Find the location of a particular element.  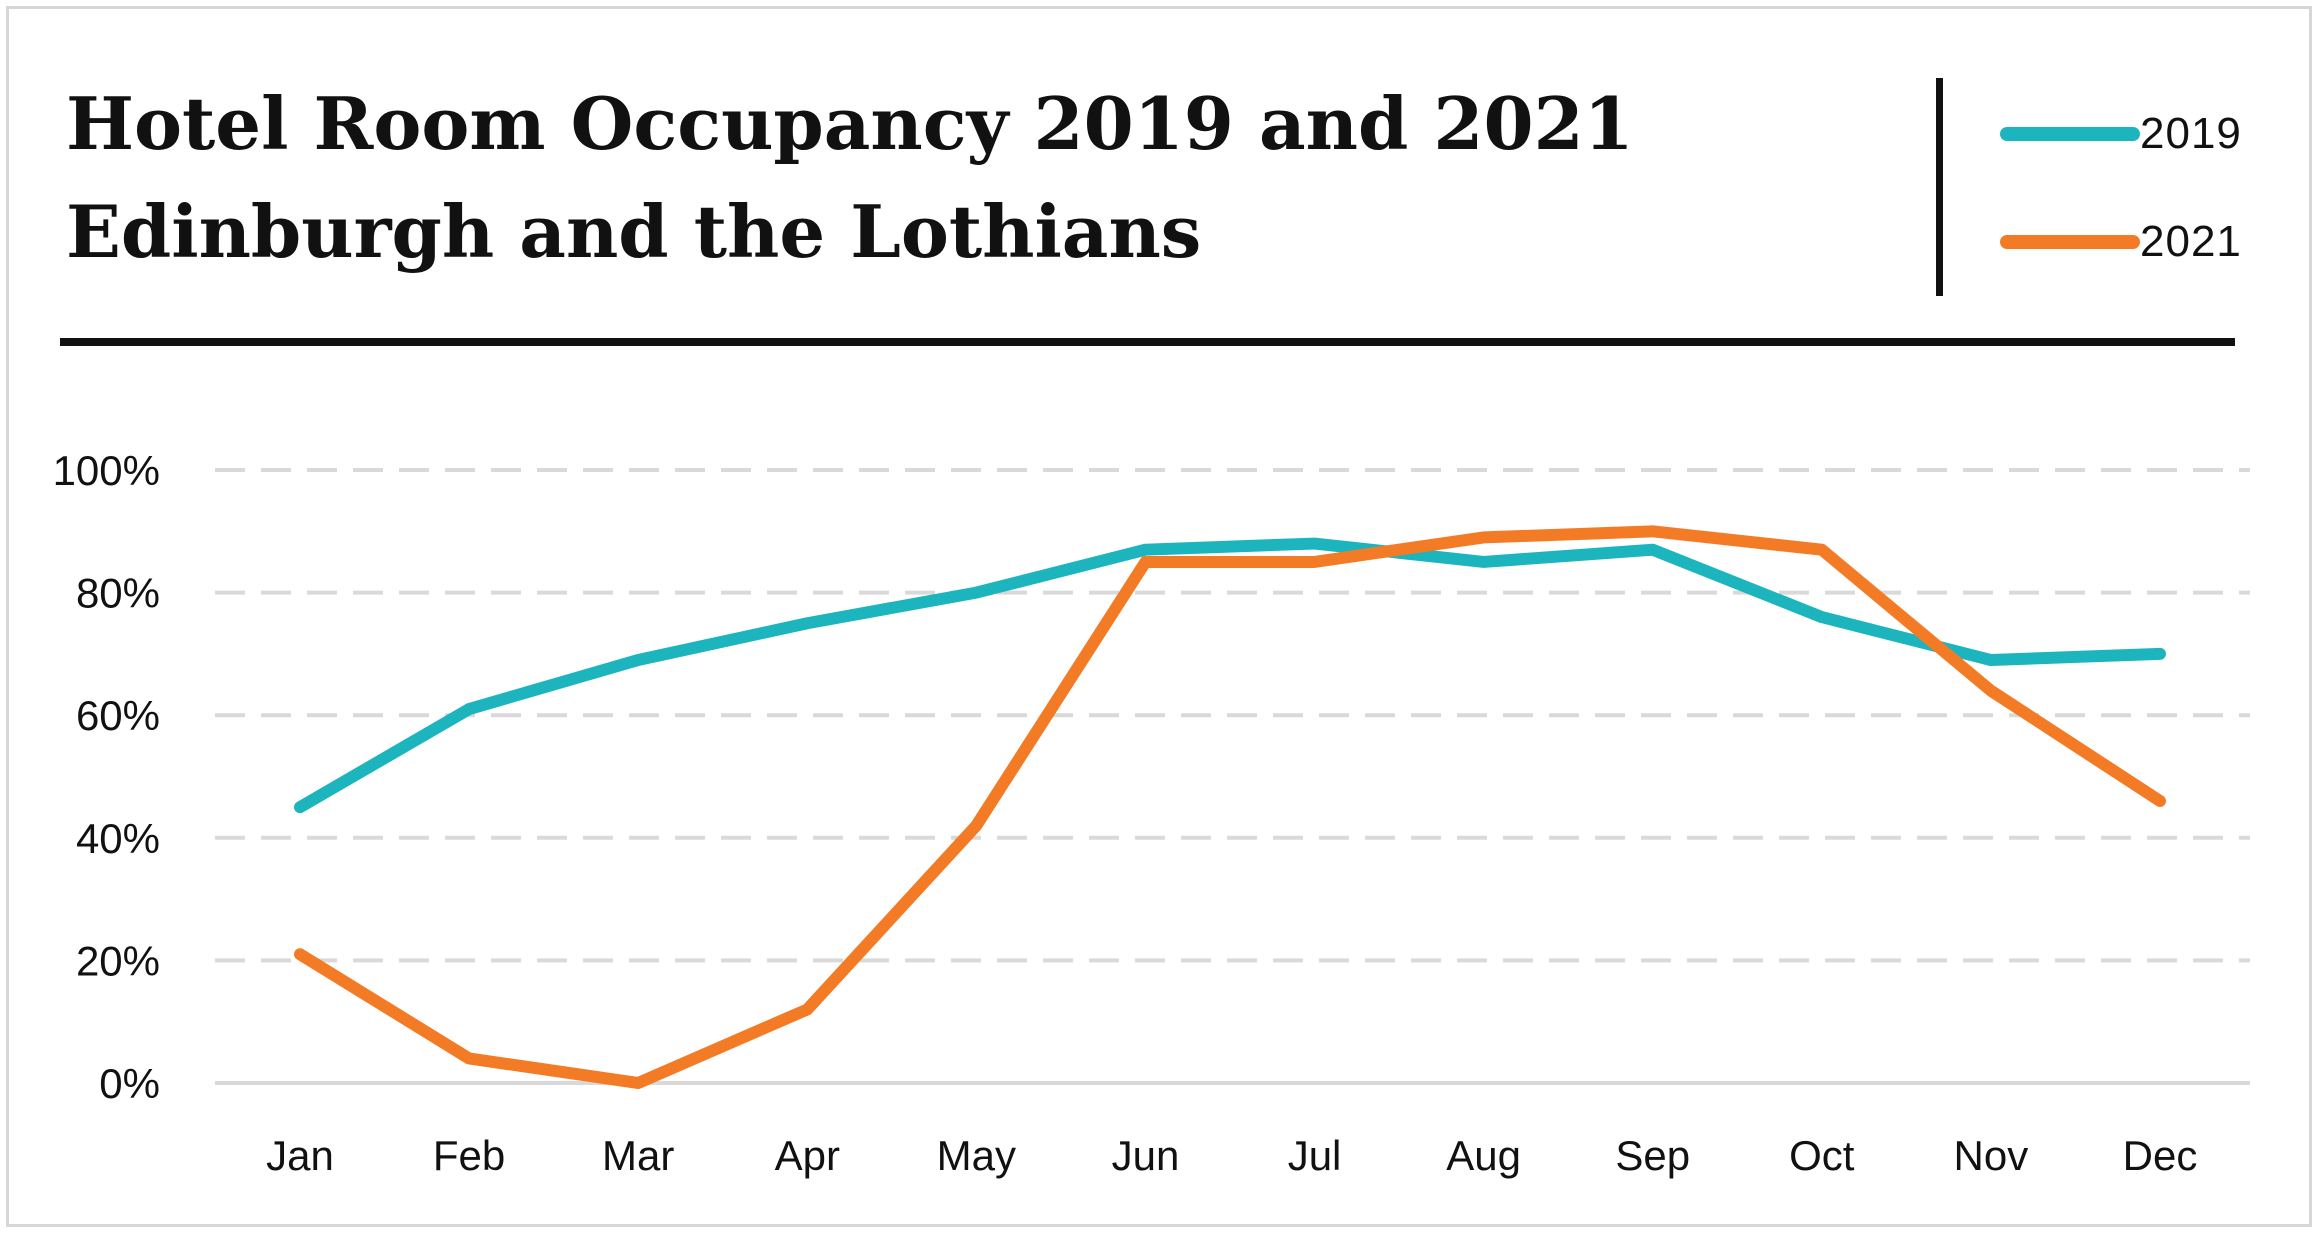

y-tick-label: 100% is located at coordinates (106, 470).